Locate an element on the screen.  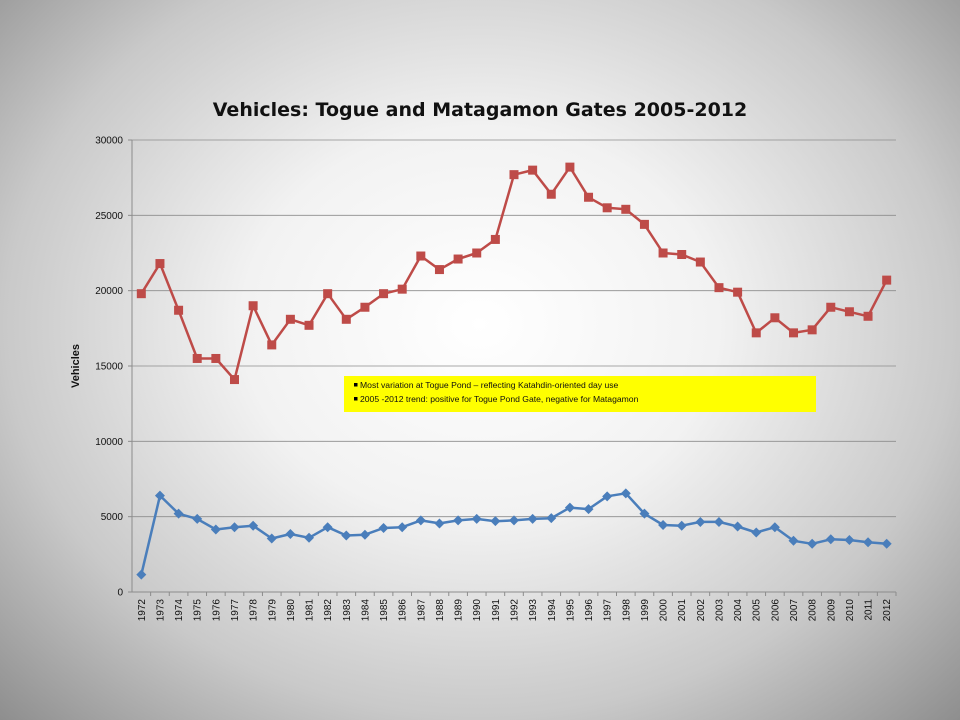
x-tick-1999: 1999 is located at coordinates (645, 610).